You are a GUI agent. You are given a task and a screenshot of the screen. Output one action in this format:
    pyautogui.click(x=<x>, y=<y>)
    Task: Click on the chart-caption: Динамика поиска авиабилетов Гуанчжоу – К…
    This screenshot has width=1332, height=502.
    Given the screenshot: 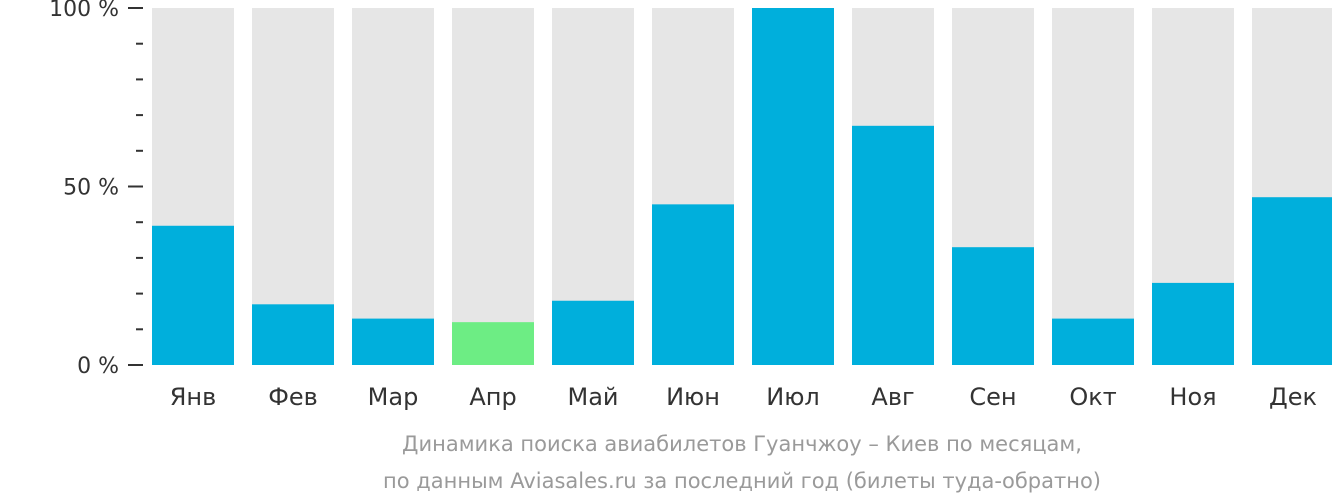 What is the action you would take?
    pyautogui.click(x=742, y=462)
    